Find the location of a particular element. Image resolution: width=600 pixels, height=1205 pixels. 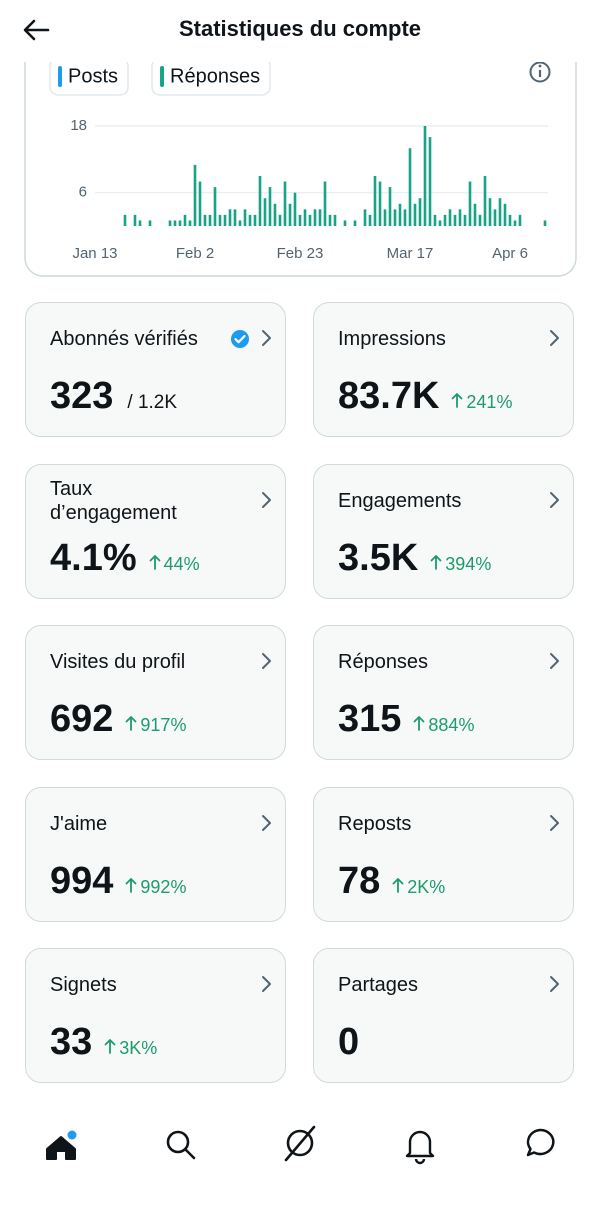

stat-change-value: 241% is located at coordinates (489, 402).